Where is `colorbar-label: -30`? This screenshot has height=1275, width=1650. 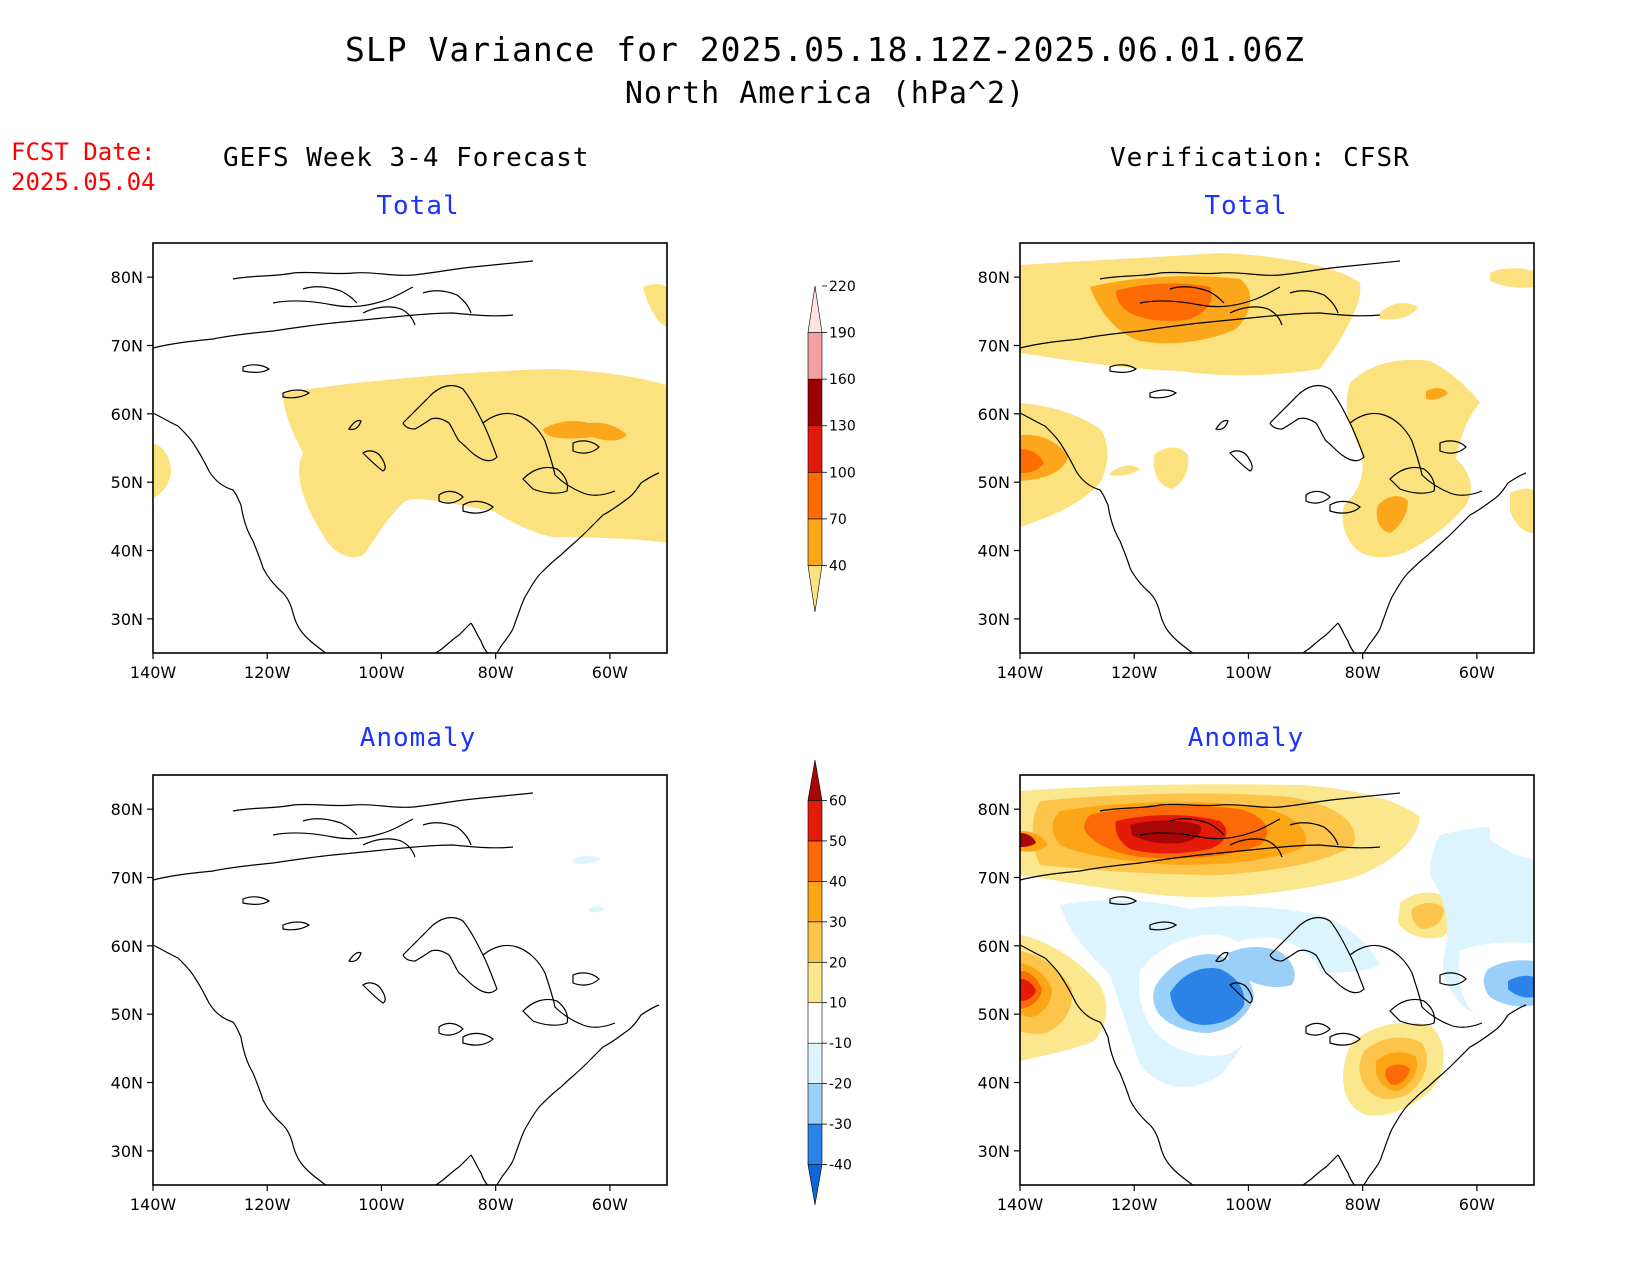 colorbar-label: -30 is located at coordinates (840, 1125).